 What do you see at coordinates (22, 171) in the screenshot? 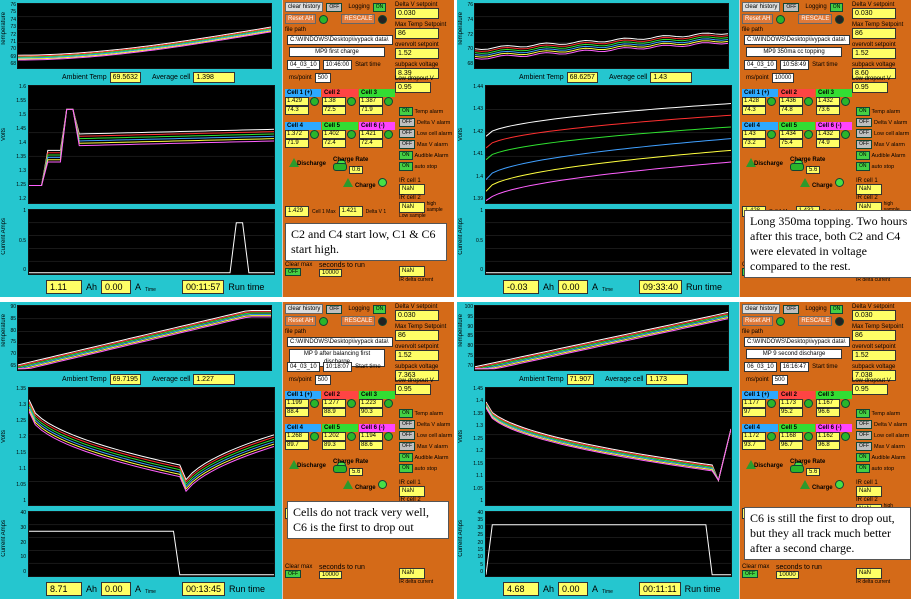
I see `tick-label: 1.3` at bounding box center [22, 171].